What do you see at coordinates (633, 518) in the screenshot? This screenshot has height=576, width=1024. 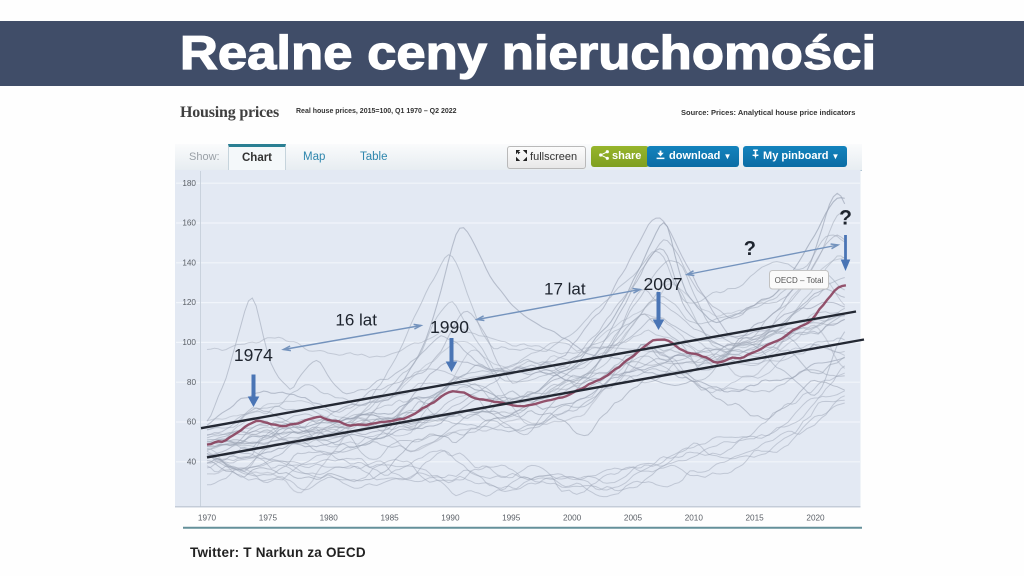 I see `svg-text: 2005` at bounding box center [633, 518].